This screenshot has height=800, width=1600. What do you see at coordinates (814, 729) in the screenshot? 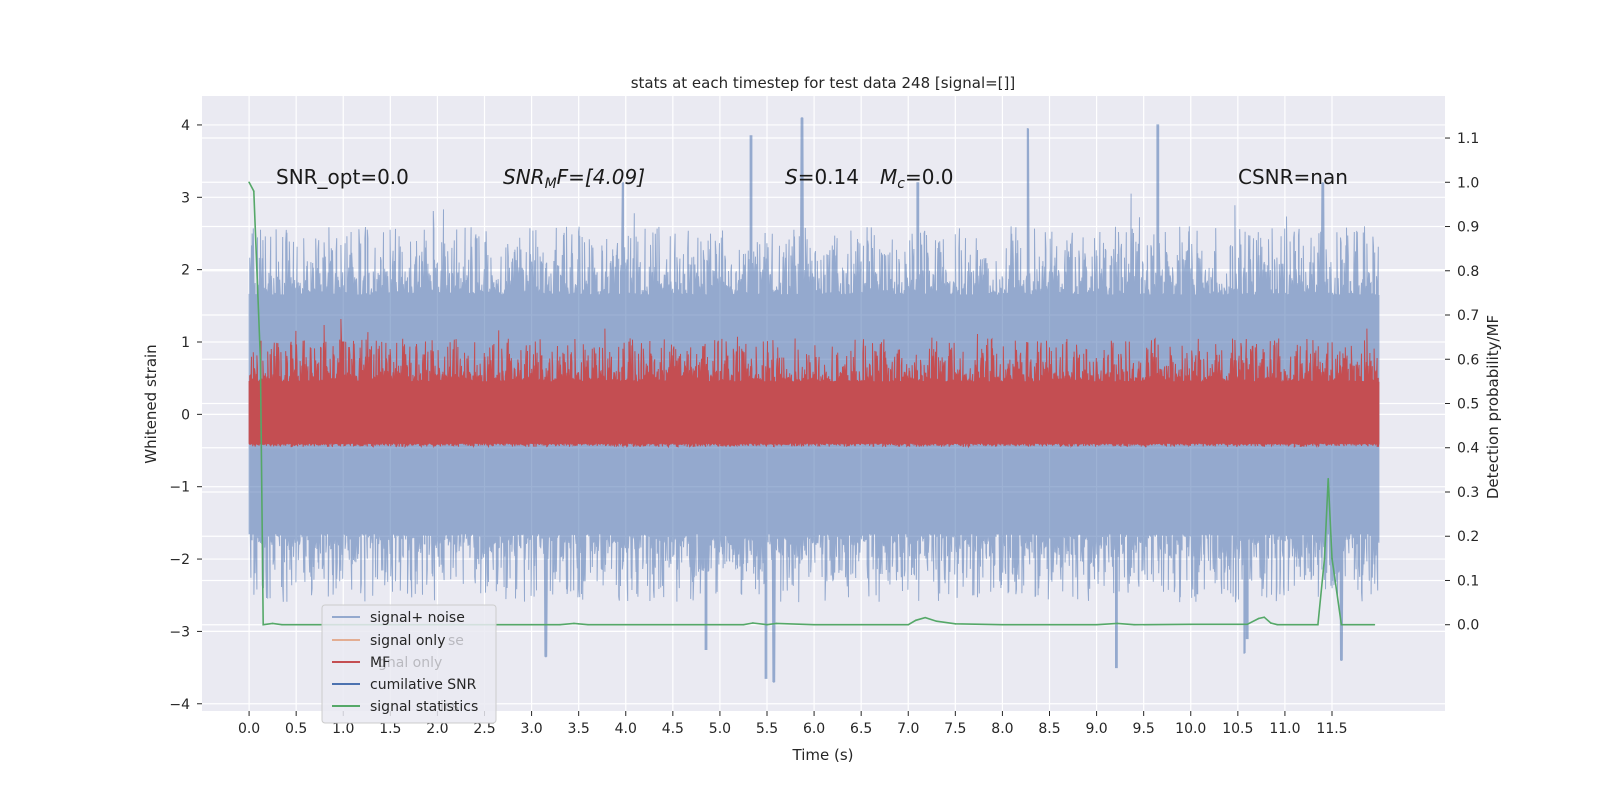
I see `x-tick-label: 6.0` at bounding box center [814, 729].